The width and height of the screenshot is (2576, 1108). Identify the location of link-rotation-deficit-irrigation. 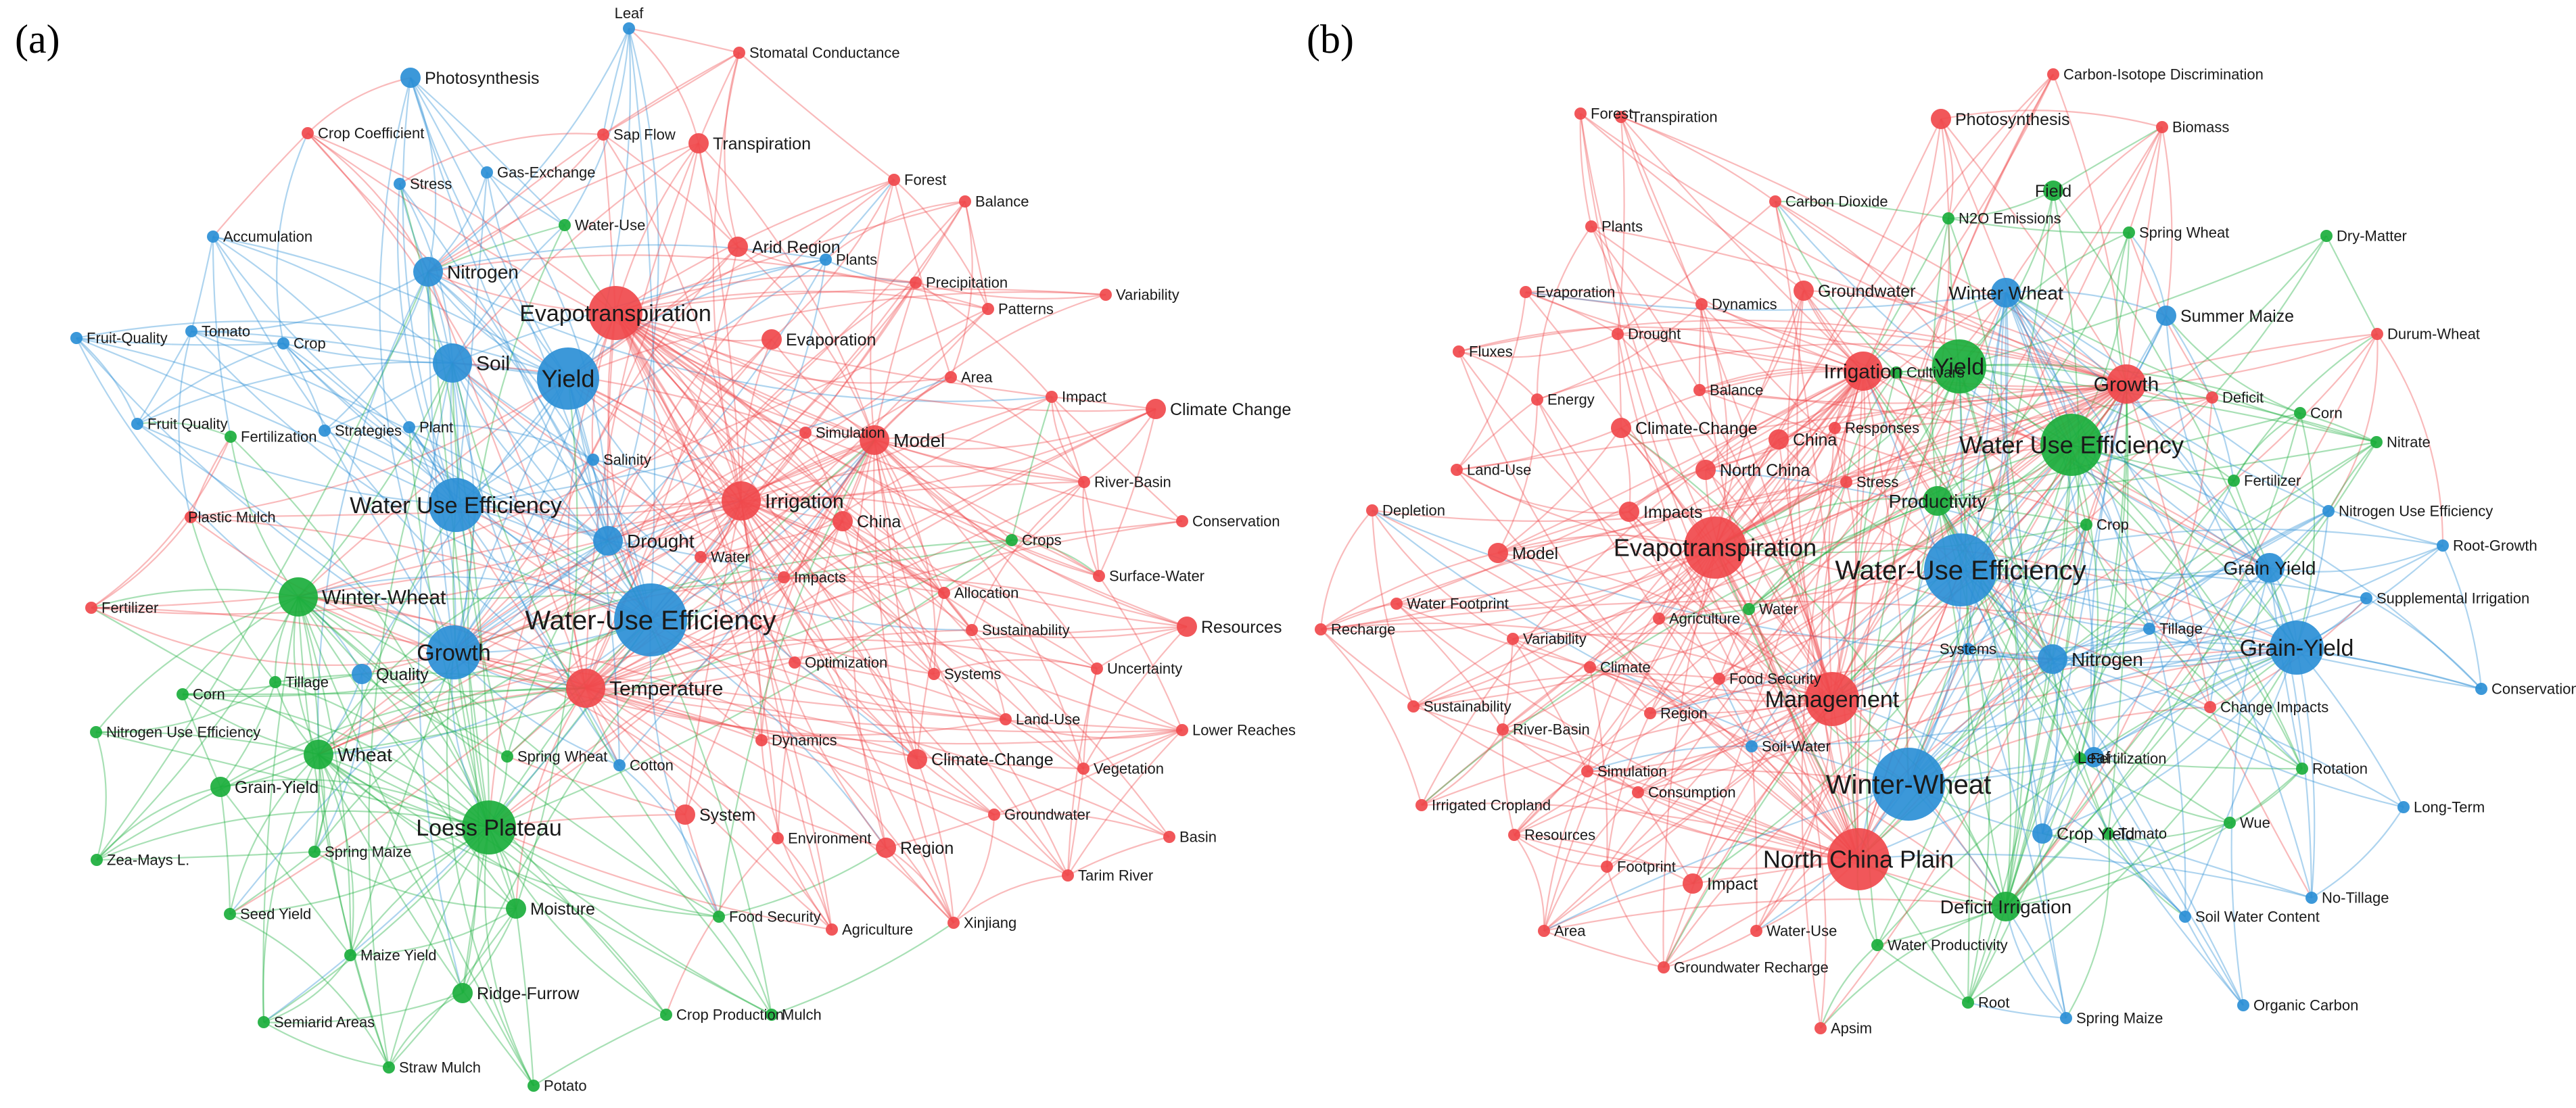
(2154, 838).